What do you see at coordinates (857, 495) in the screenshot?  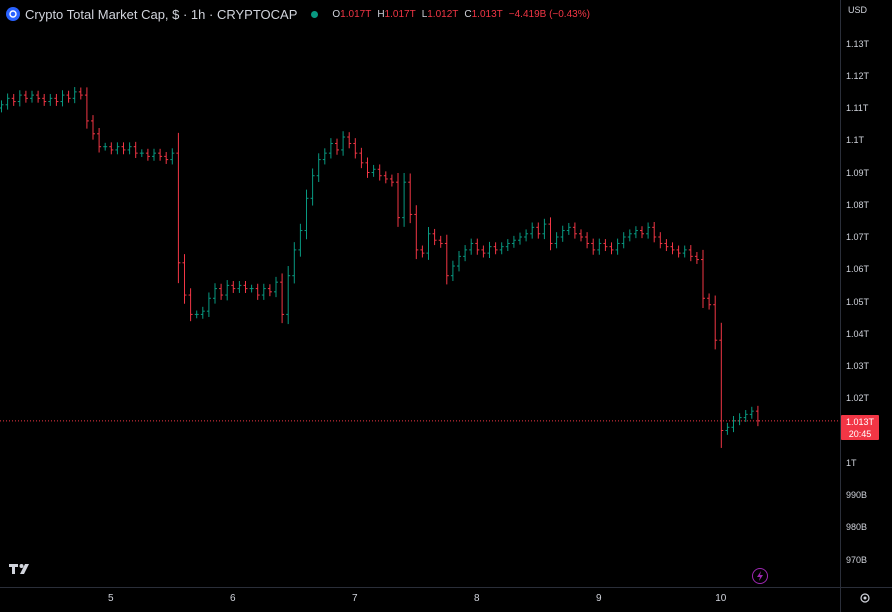 I see `price-tick-label: 990B` at bounding box center [857, 495].